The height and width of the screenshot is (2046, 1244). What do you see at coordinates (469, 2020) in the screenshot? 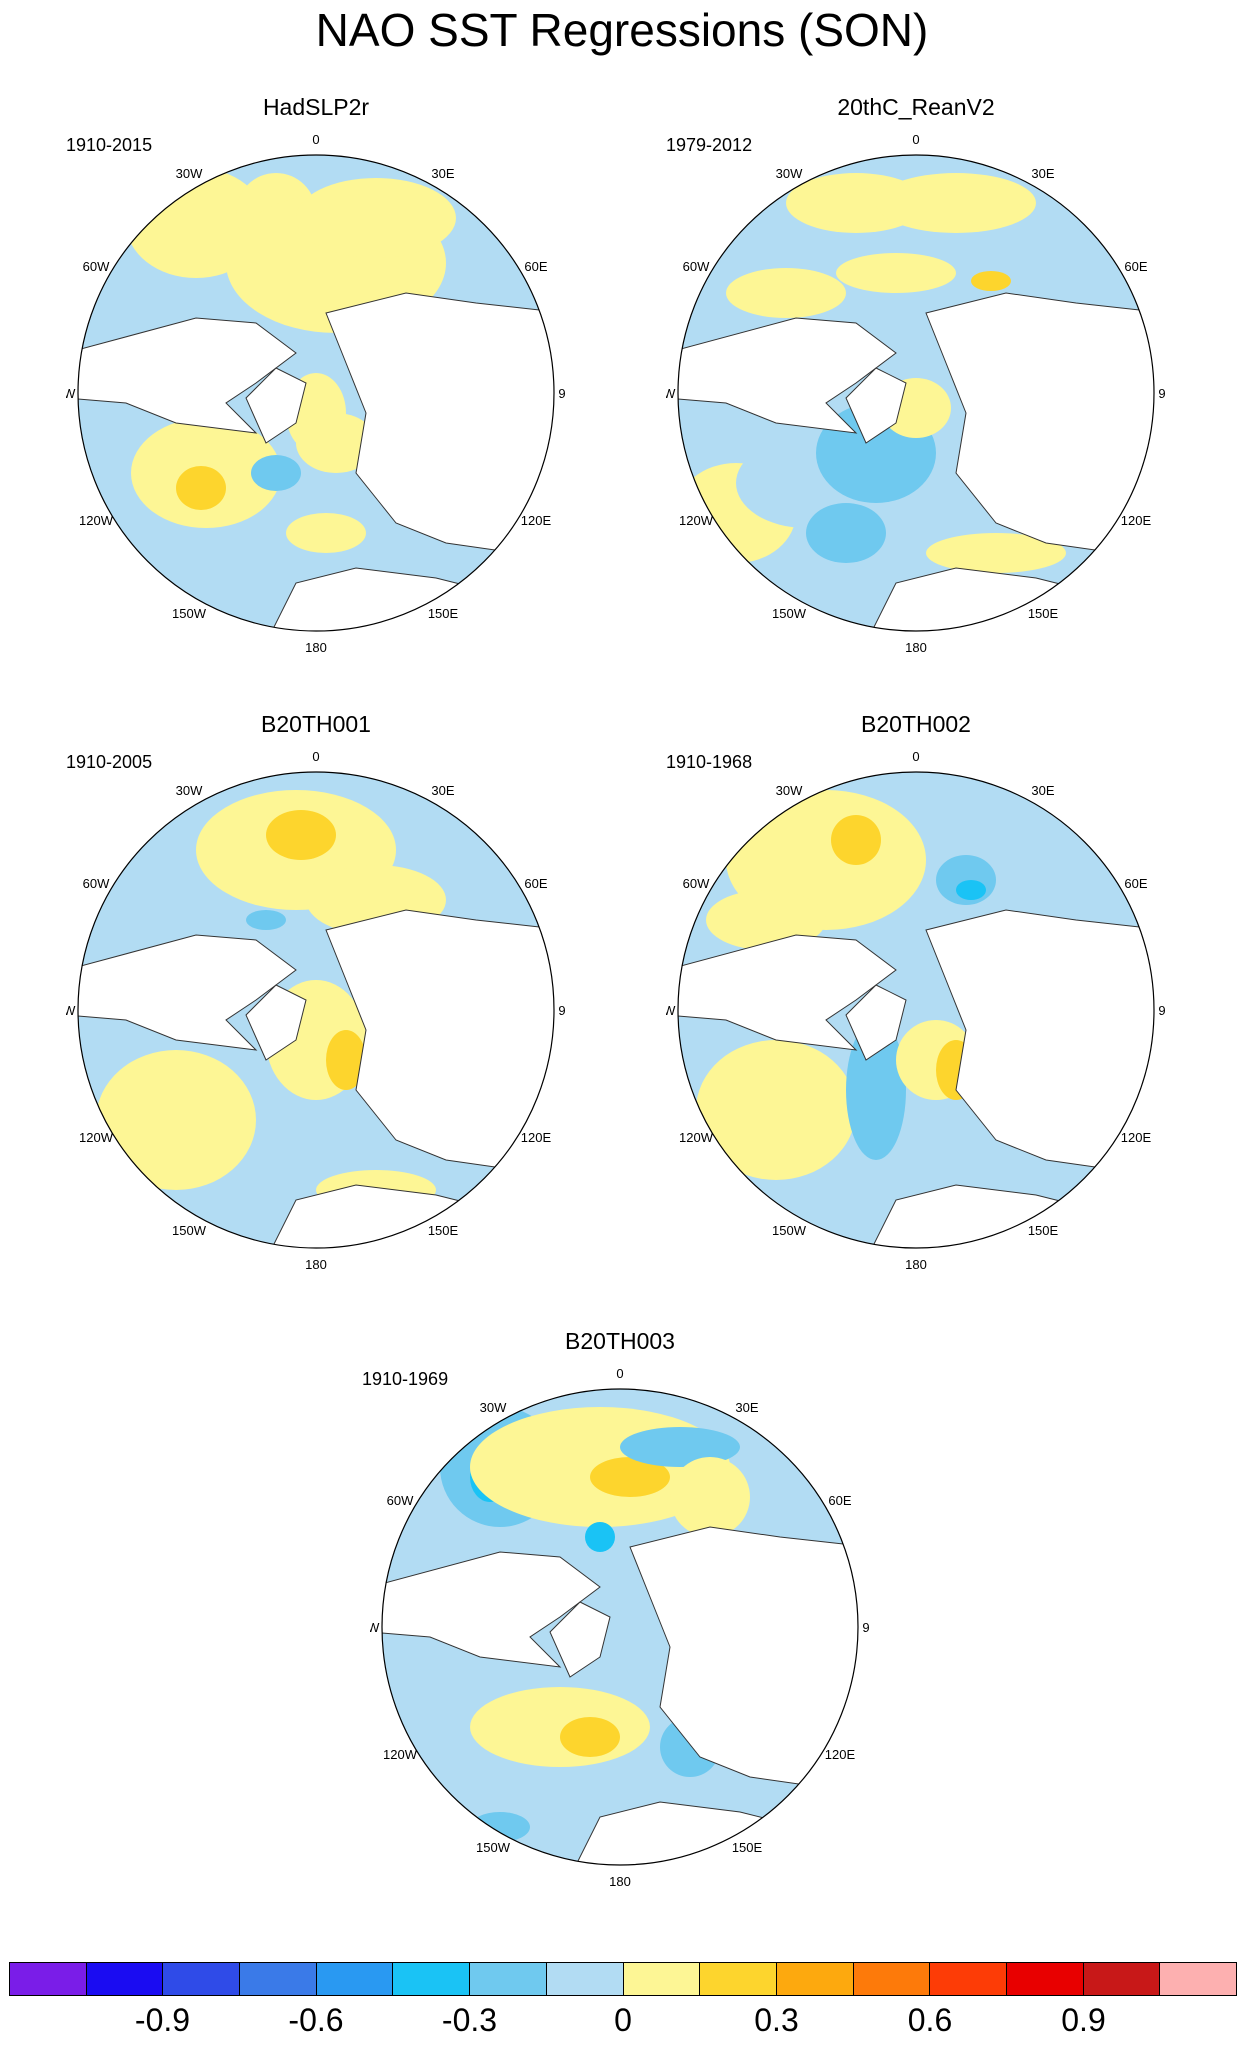
I see `colorbar-label: -0.3` at bounding box center [469, 2020].